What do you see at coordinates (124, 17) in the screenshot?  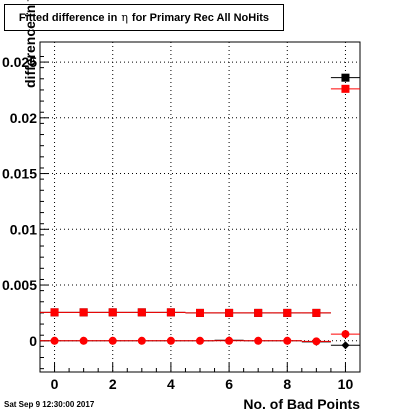 I see `chart-title-eta-symbol: η` at bounding box center [124, 17].